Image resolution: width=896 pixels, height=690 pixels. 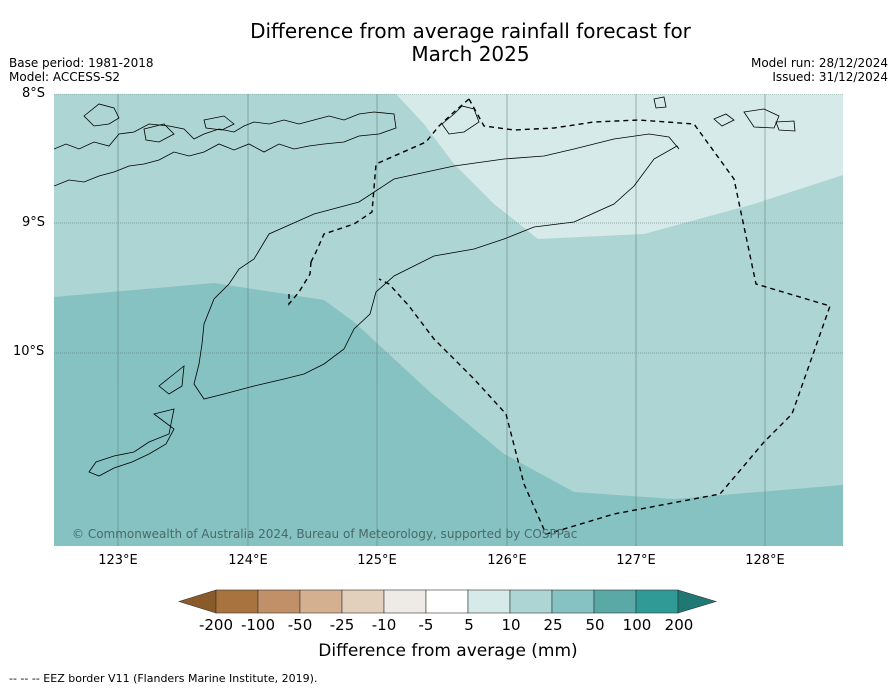 I want to click on title-line-2: March 2025, so click(x=470, y=54).